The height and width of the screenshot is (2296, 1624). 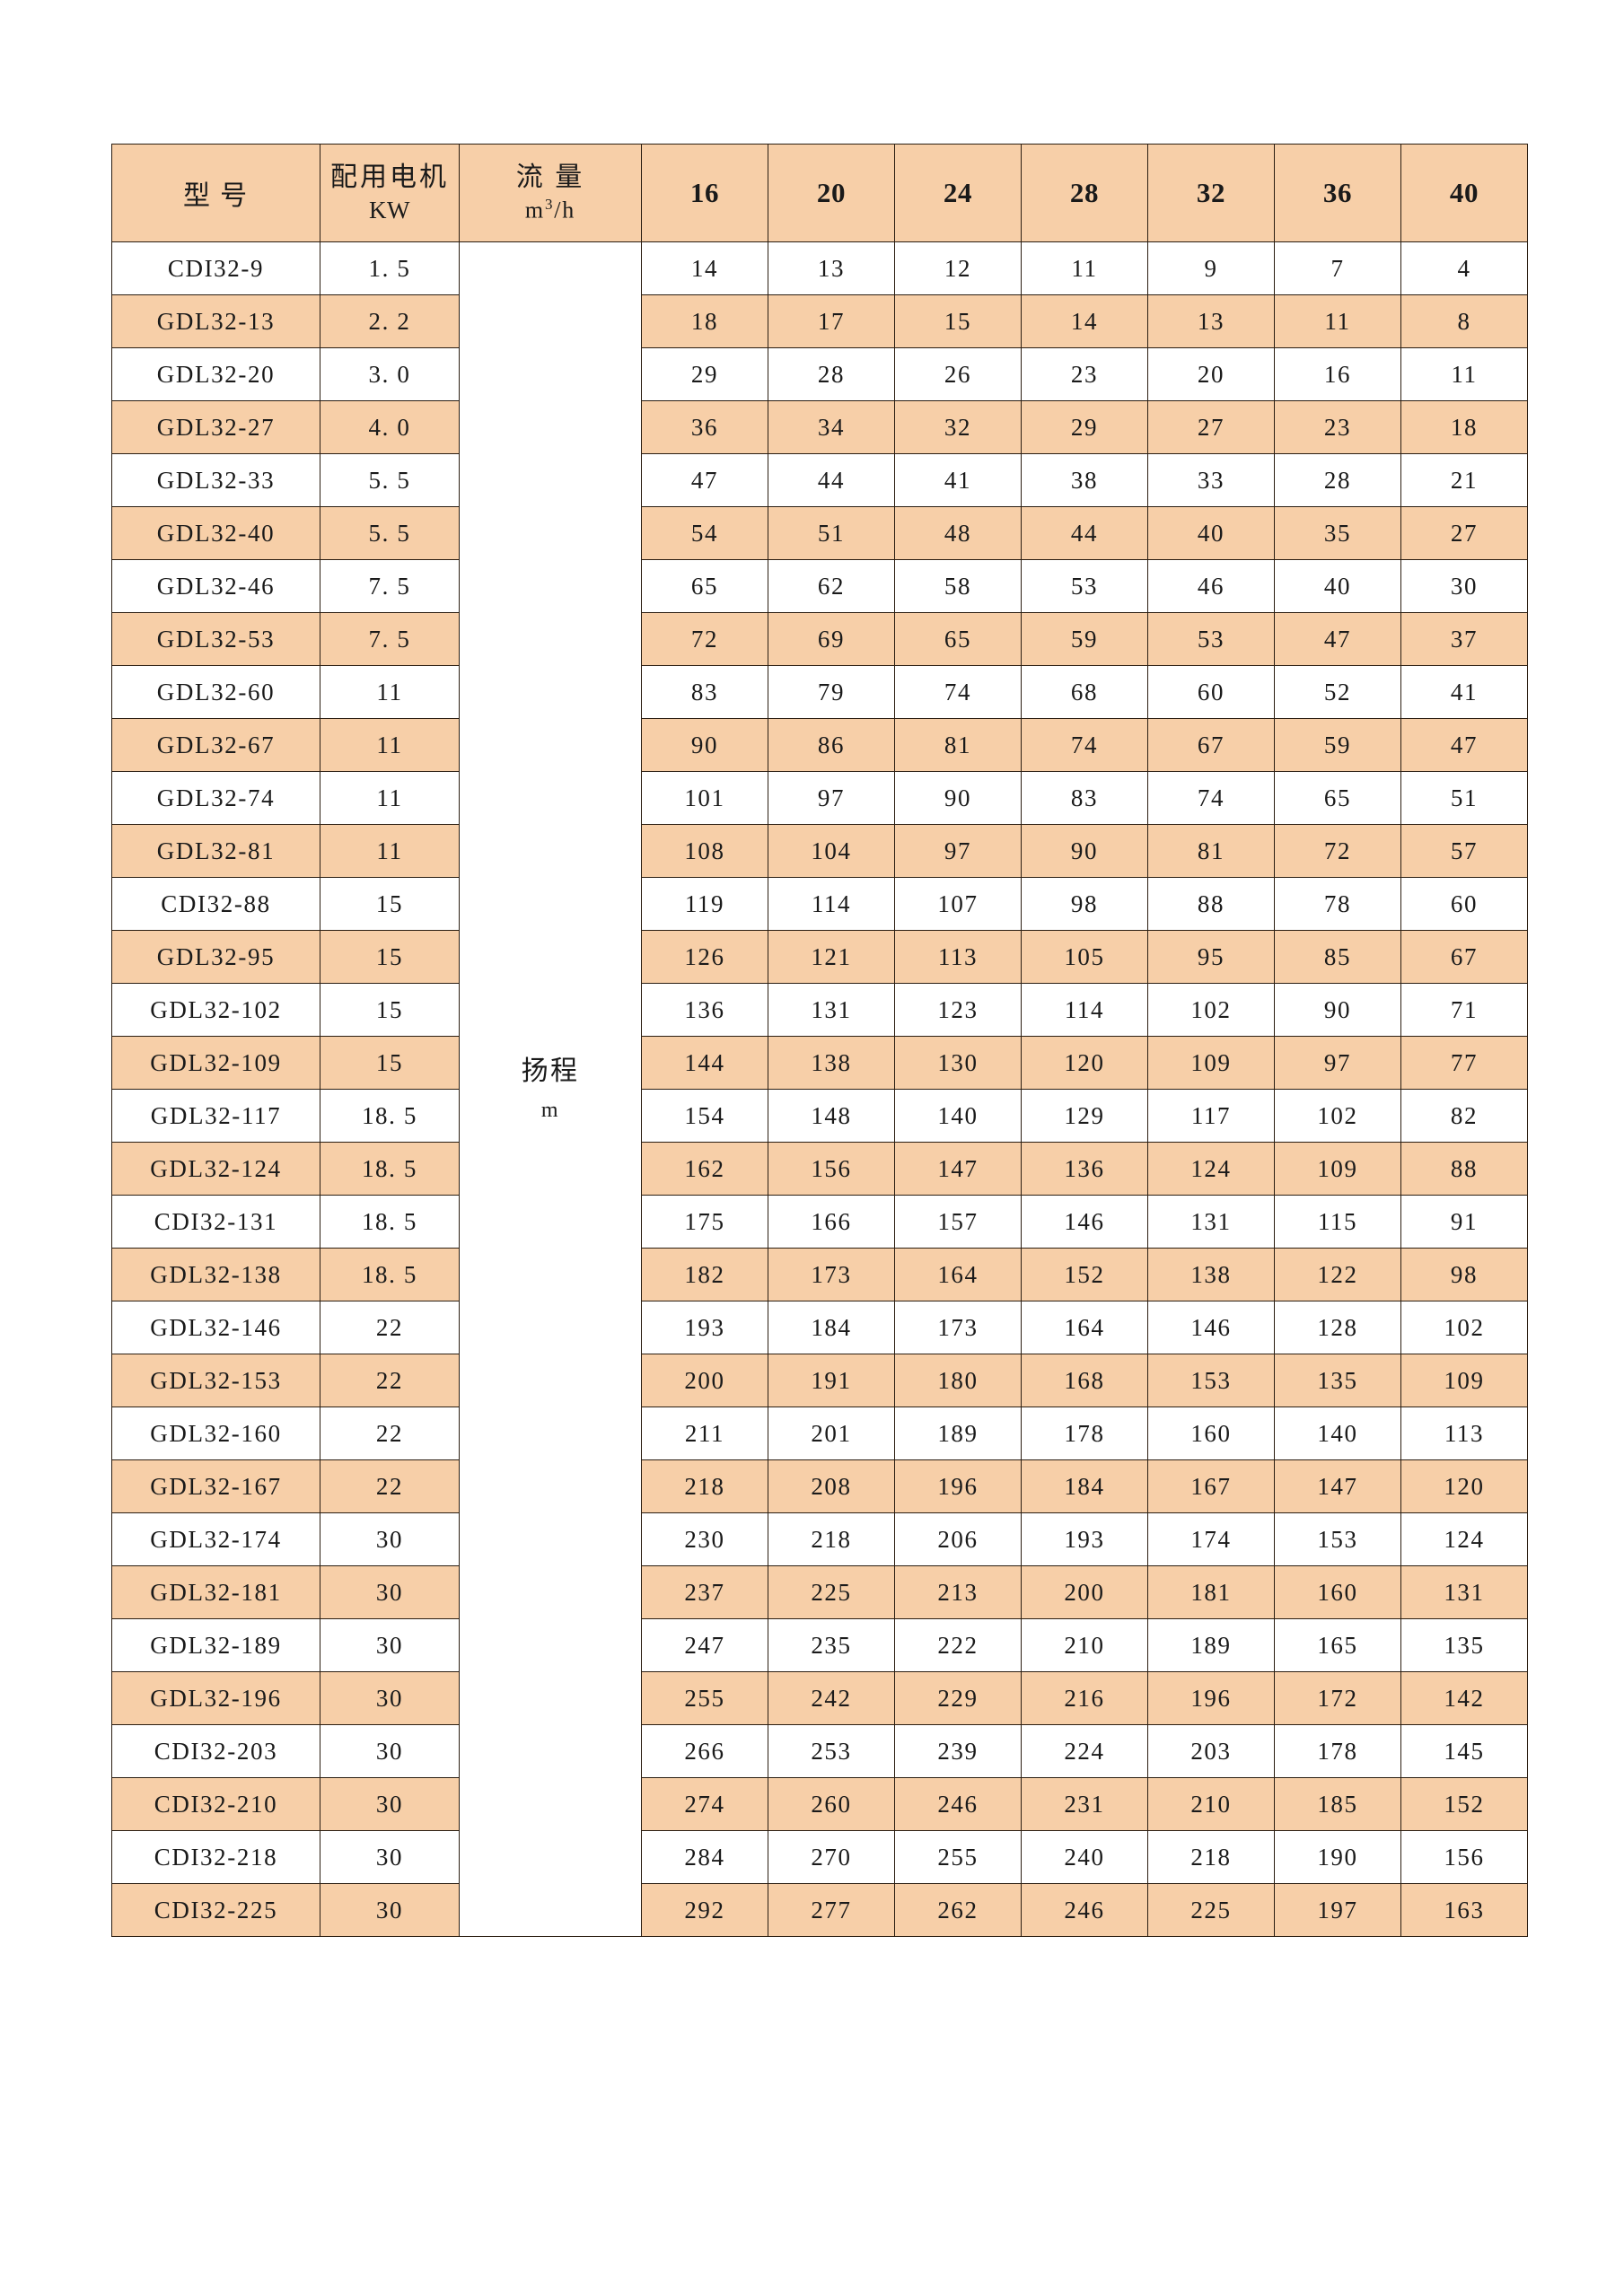 What do you see at coordinates (958, 1274) in the screenshot?
I see `cell-head-value: 164` at bounding box center [958, 1274].